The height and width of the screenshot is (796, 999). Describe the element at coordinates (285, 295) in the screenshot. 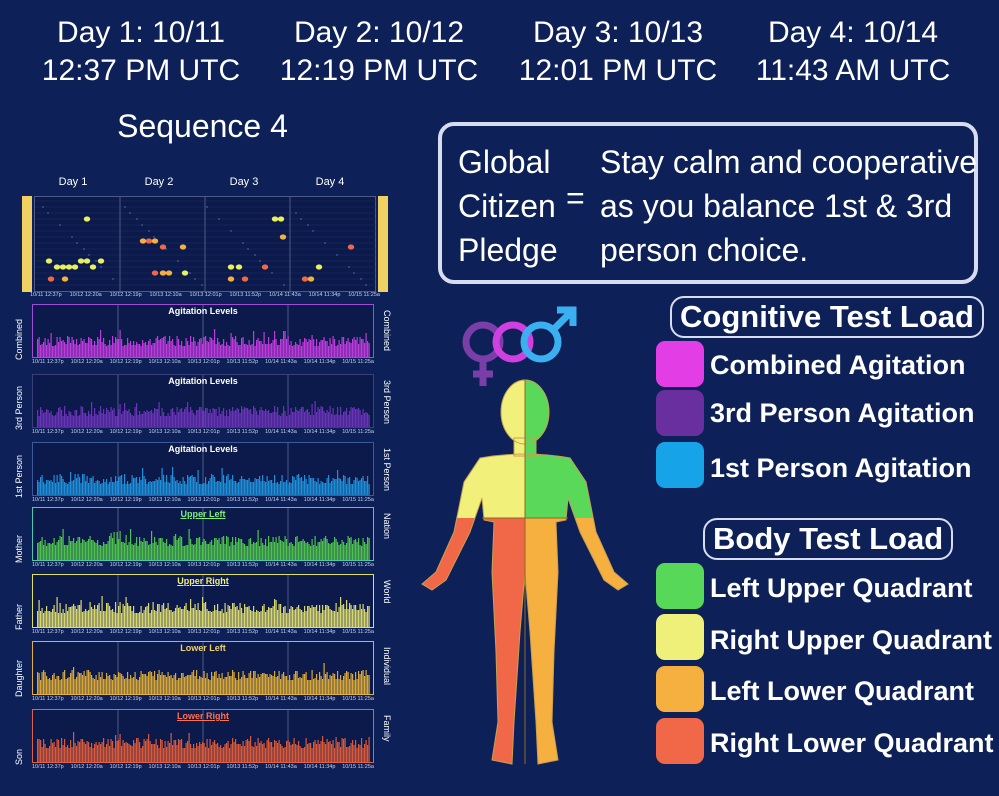

I see `matrix-tick: 10/14 11:43a` at that location.